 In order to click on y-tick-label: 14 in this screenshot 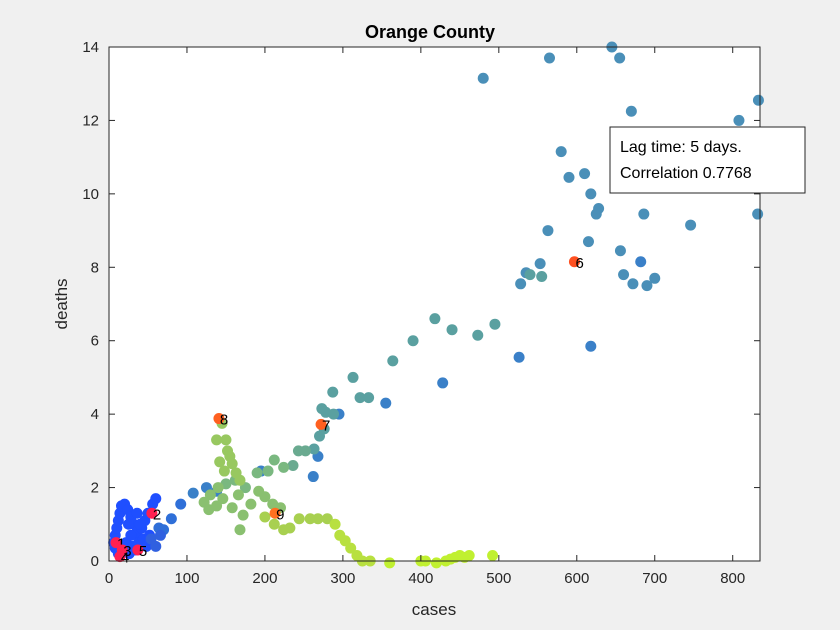, I will do `click(90, 47)`.